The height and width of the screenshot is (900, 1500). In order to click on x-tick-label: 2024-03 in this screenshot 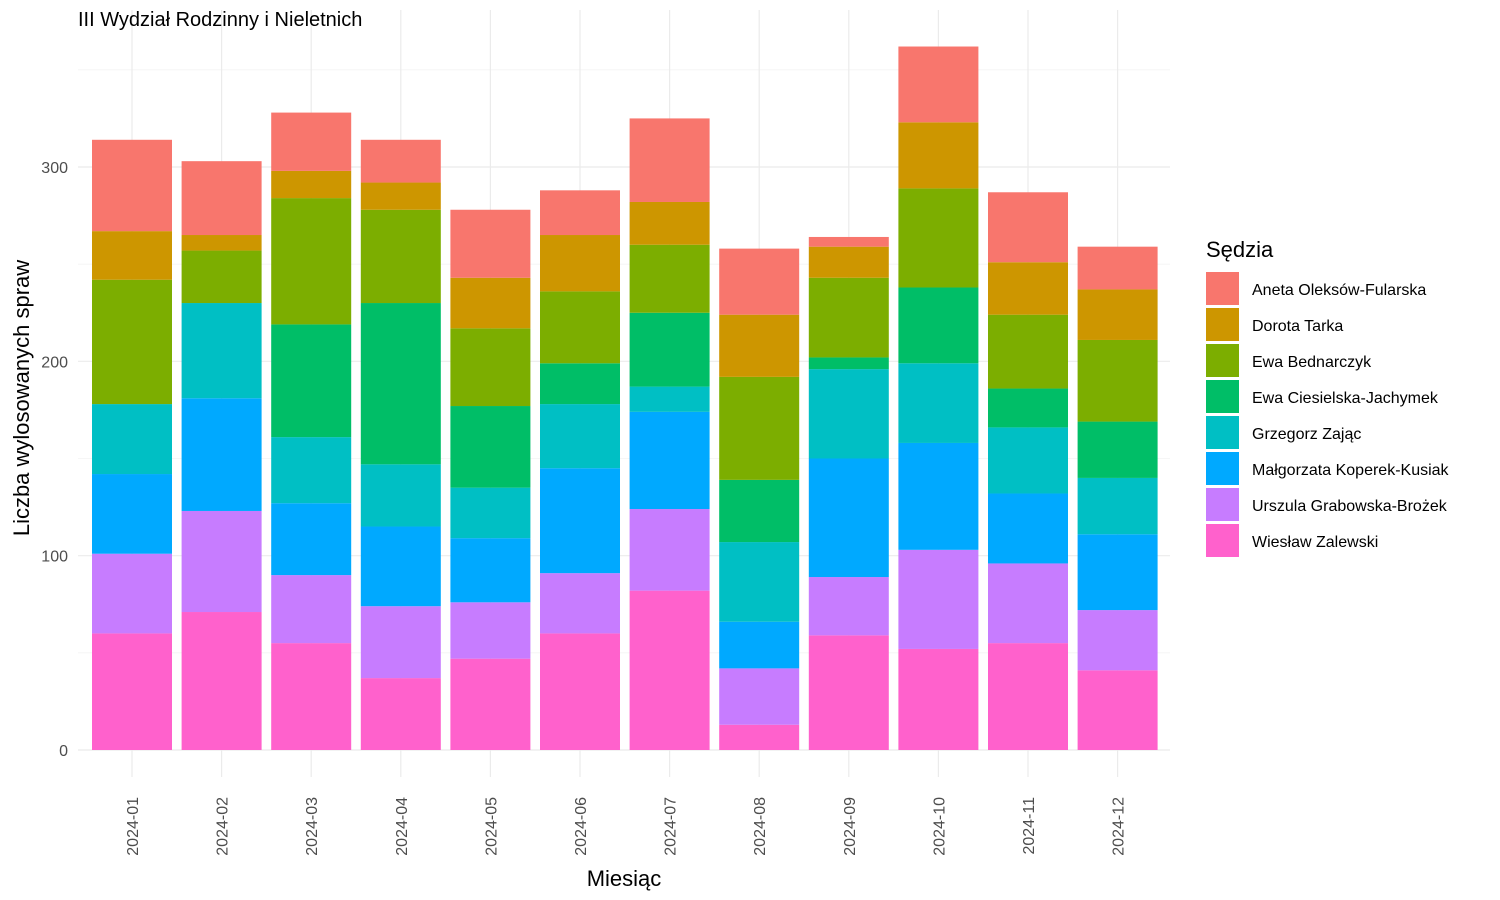, I will do `click(312, 826)`.